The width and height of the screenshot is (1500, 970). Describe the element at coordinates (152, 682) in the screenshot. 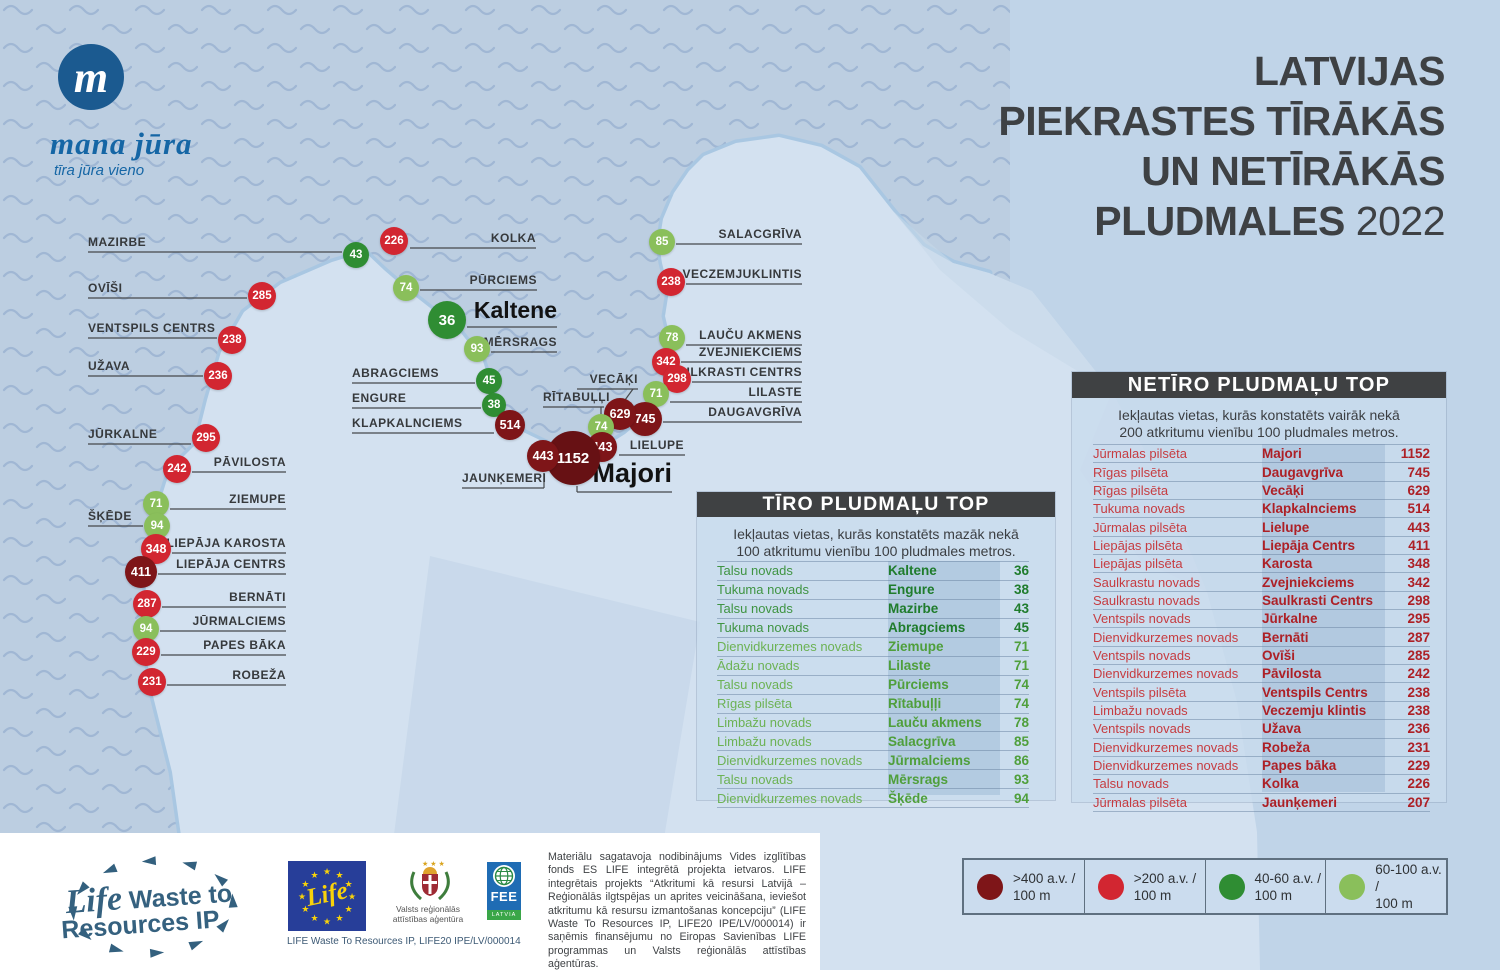

I see `beach-marker-circle: 231` at that location.